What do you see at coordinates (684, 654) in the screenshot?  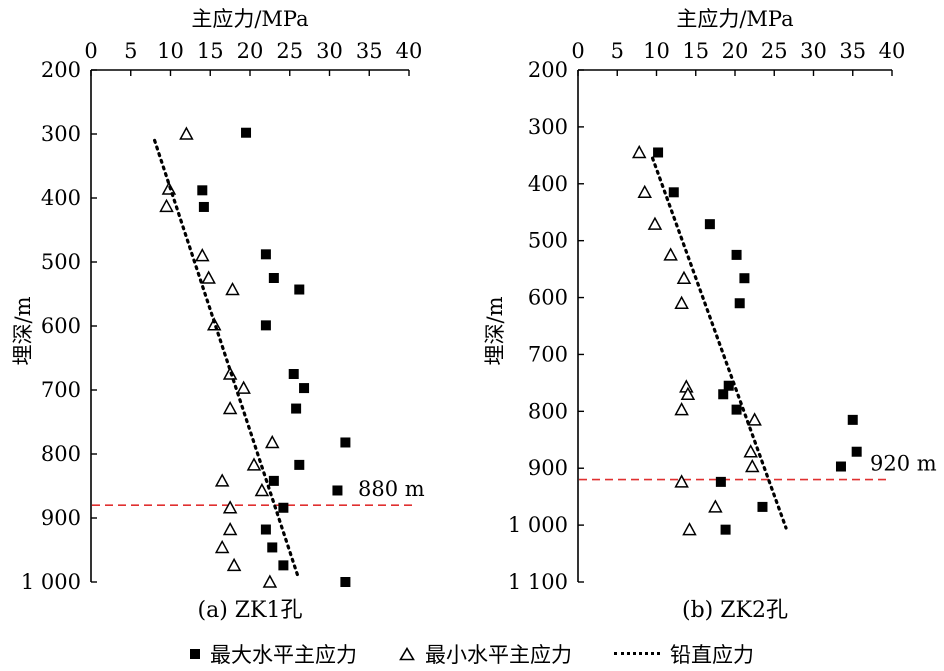 I see `legend-item-vertical: 铅直应力` at bounding box center [684, 654].